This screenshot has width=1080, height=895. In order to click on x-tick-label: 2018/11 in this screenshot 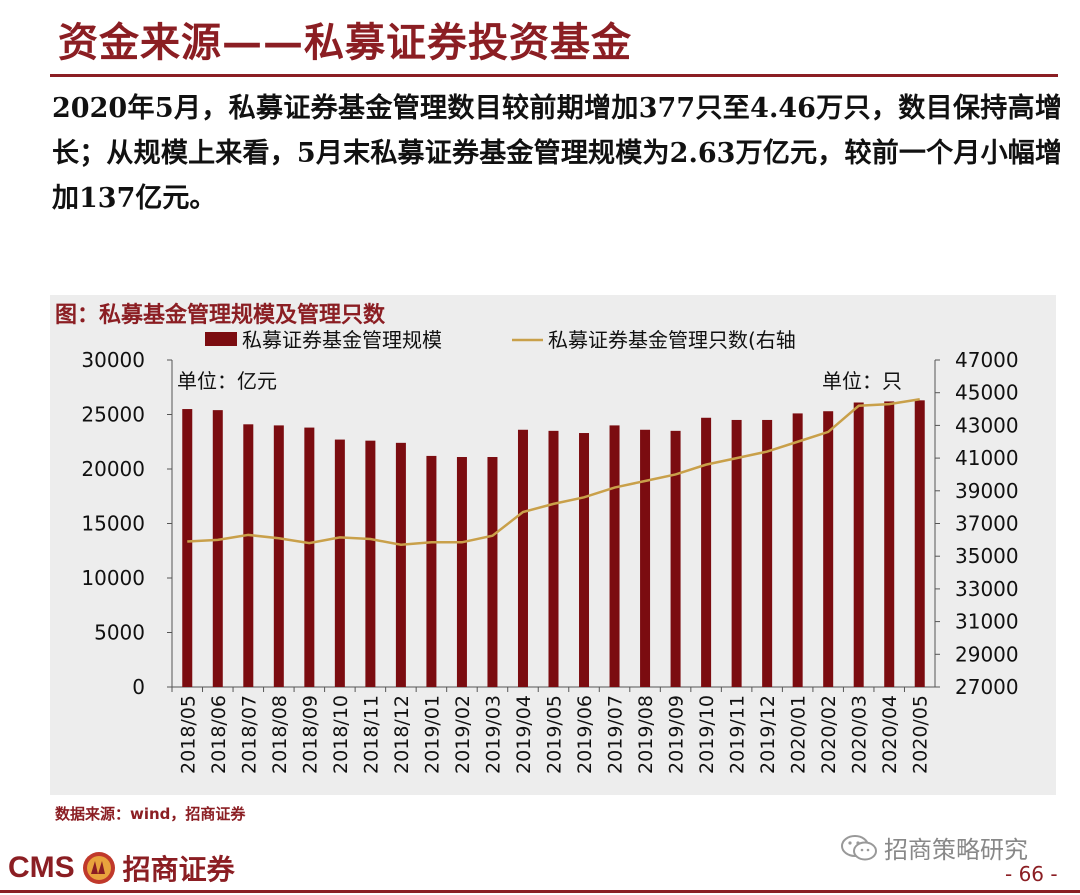, I will do `click(371, 734)`.